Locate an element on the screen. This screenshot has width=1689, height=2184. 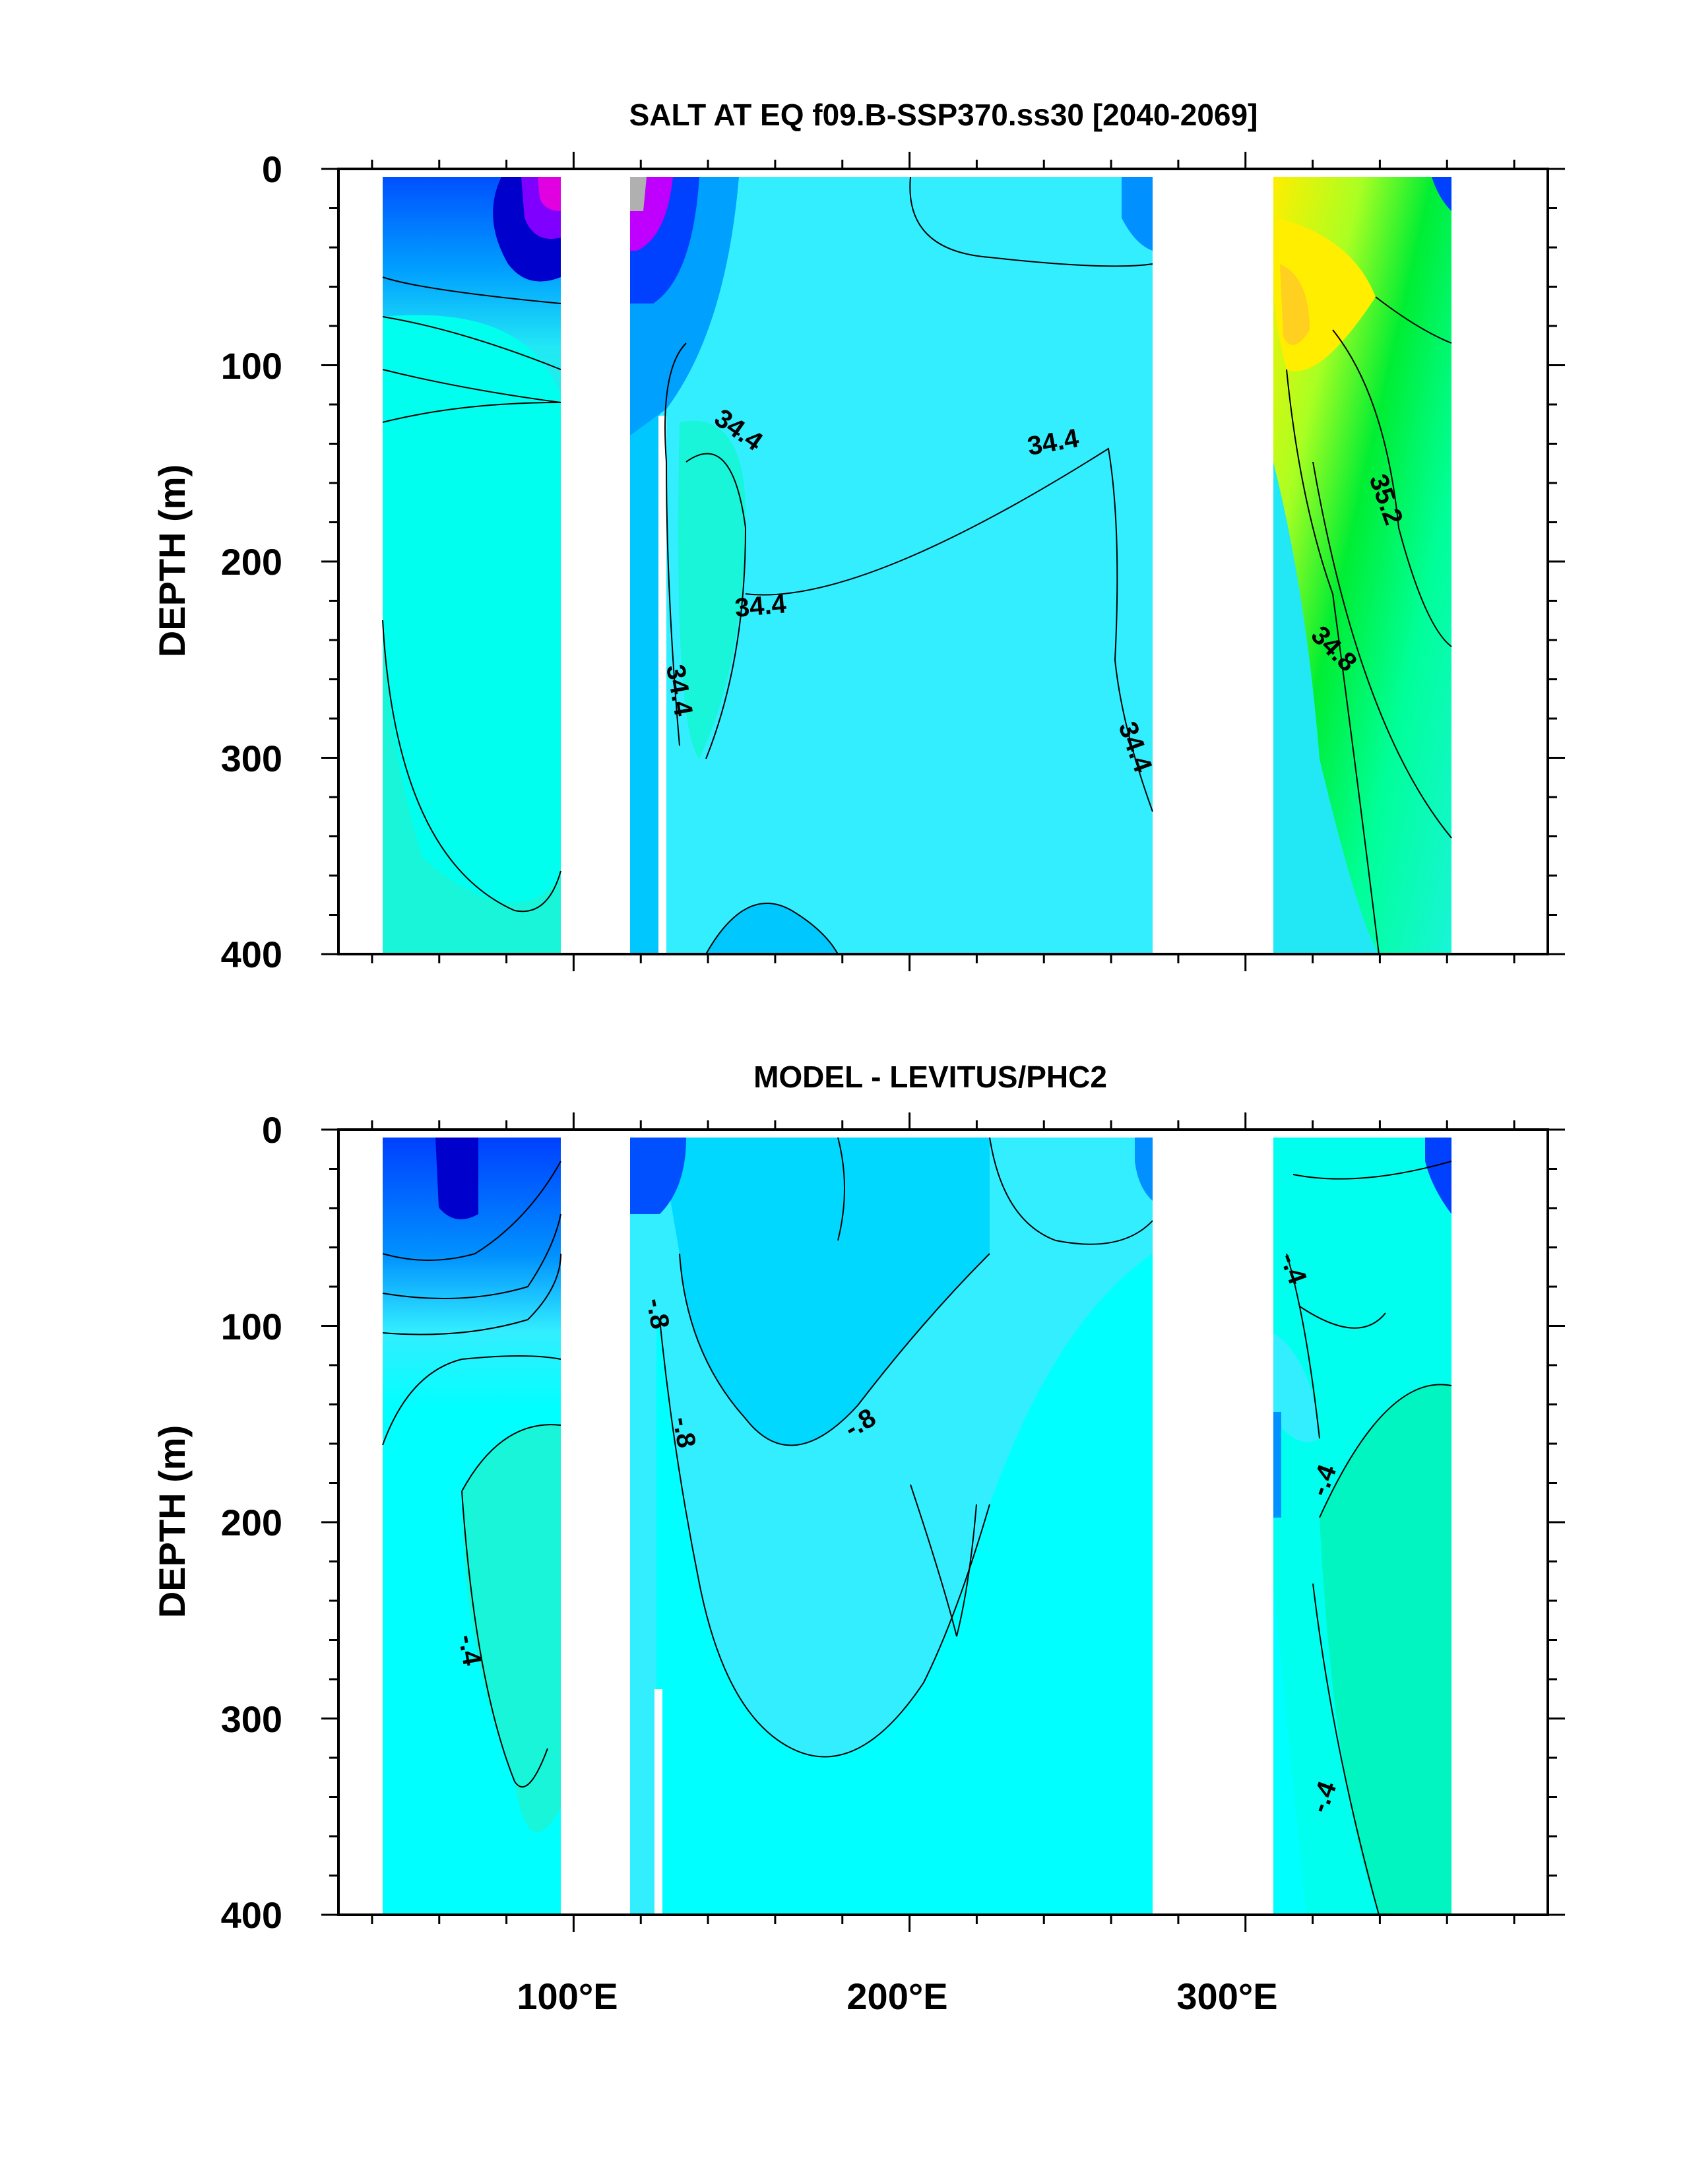
bottom-atlantic-west-core is located at coordinates (1277, 1465).